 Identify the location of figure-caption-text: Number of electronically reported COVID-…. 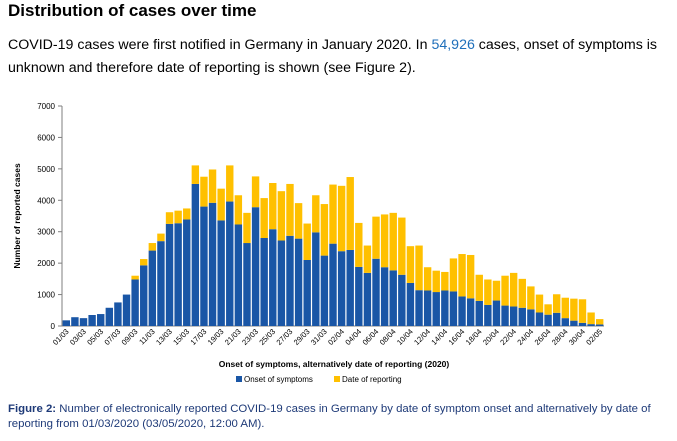
(329, 416).